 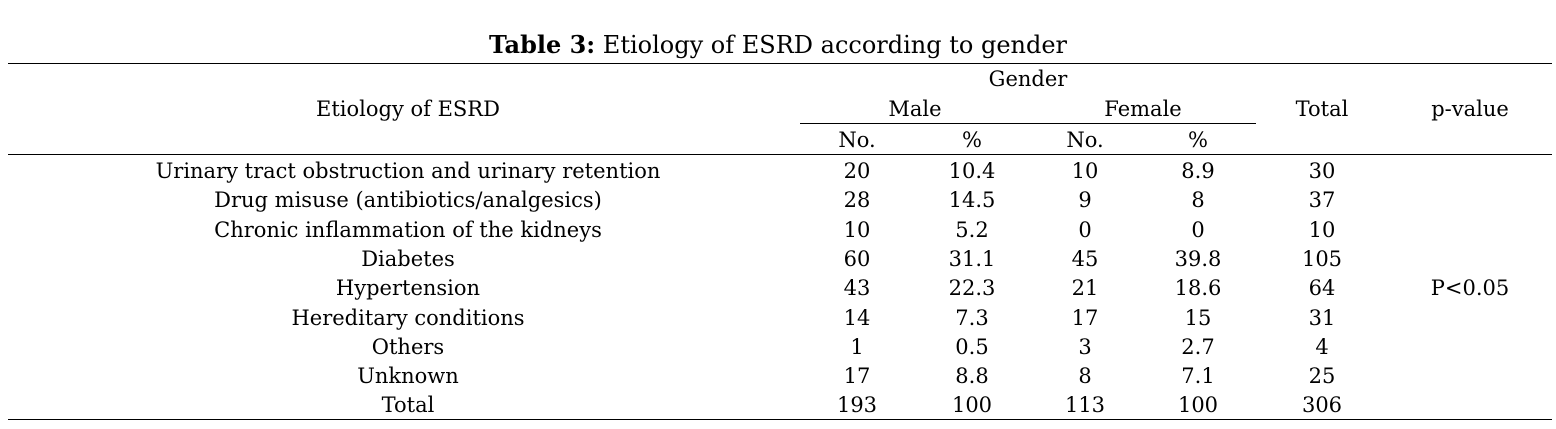 What do you see at coordinates (780, 419) in the screenshot?
I see `bottom-rule` at bounding box center [780, 419].